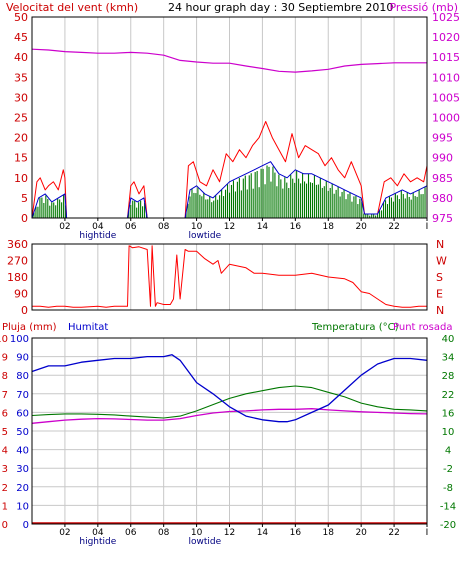 The width and height of the screenshot is (465, 563). Describe the element at coordinates (22, 376) in the screenshot. I see `humidity-tick-label: 80` at that location.